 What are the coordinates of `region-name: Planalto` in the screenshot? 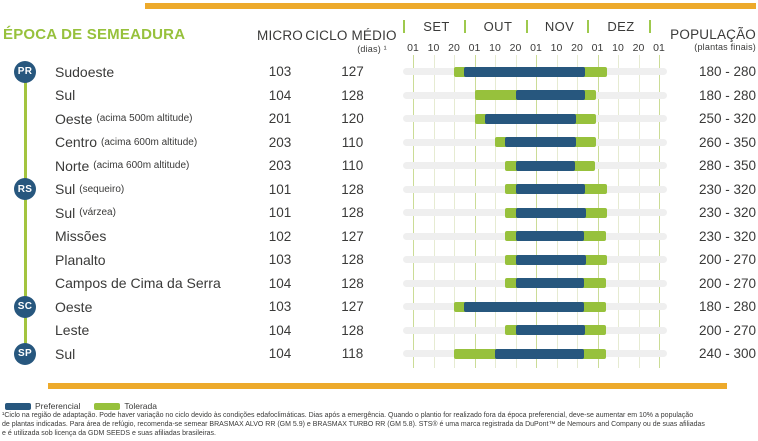 It's located at (80, 259).